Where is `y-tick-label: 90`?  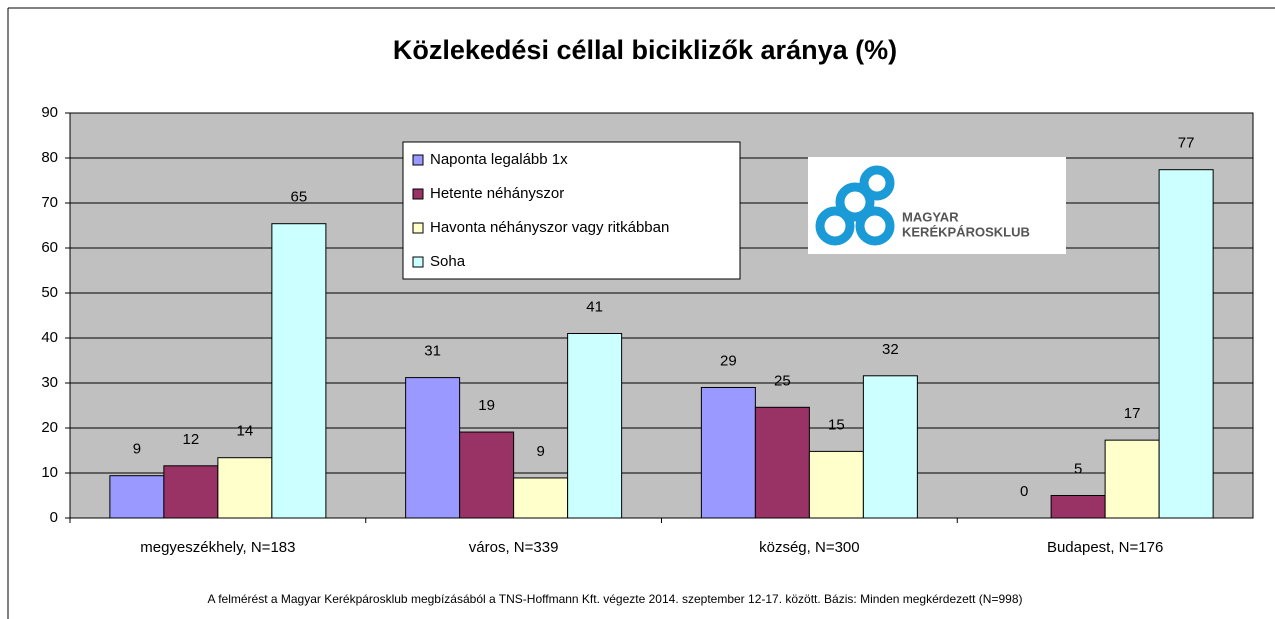 y-tick-label: 90 is located at coordinates (49, 112).